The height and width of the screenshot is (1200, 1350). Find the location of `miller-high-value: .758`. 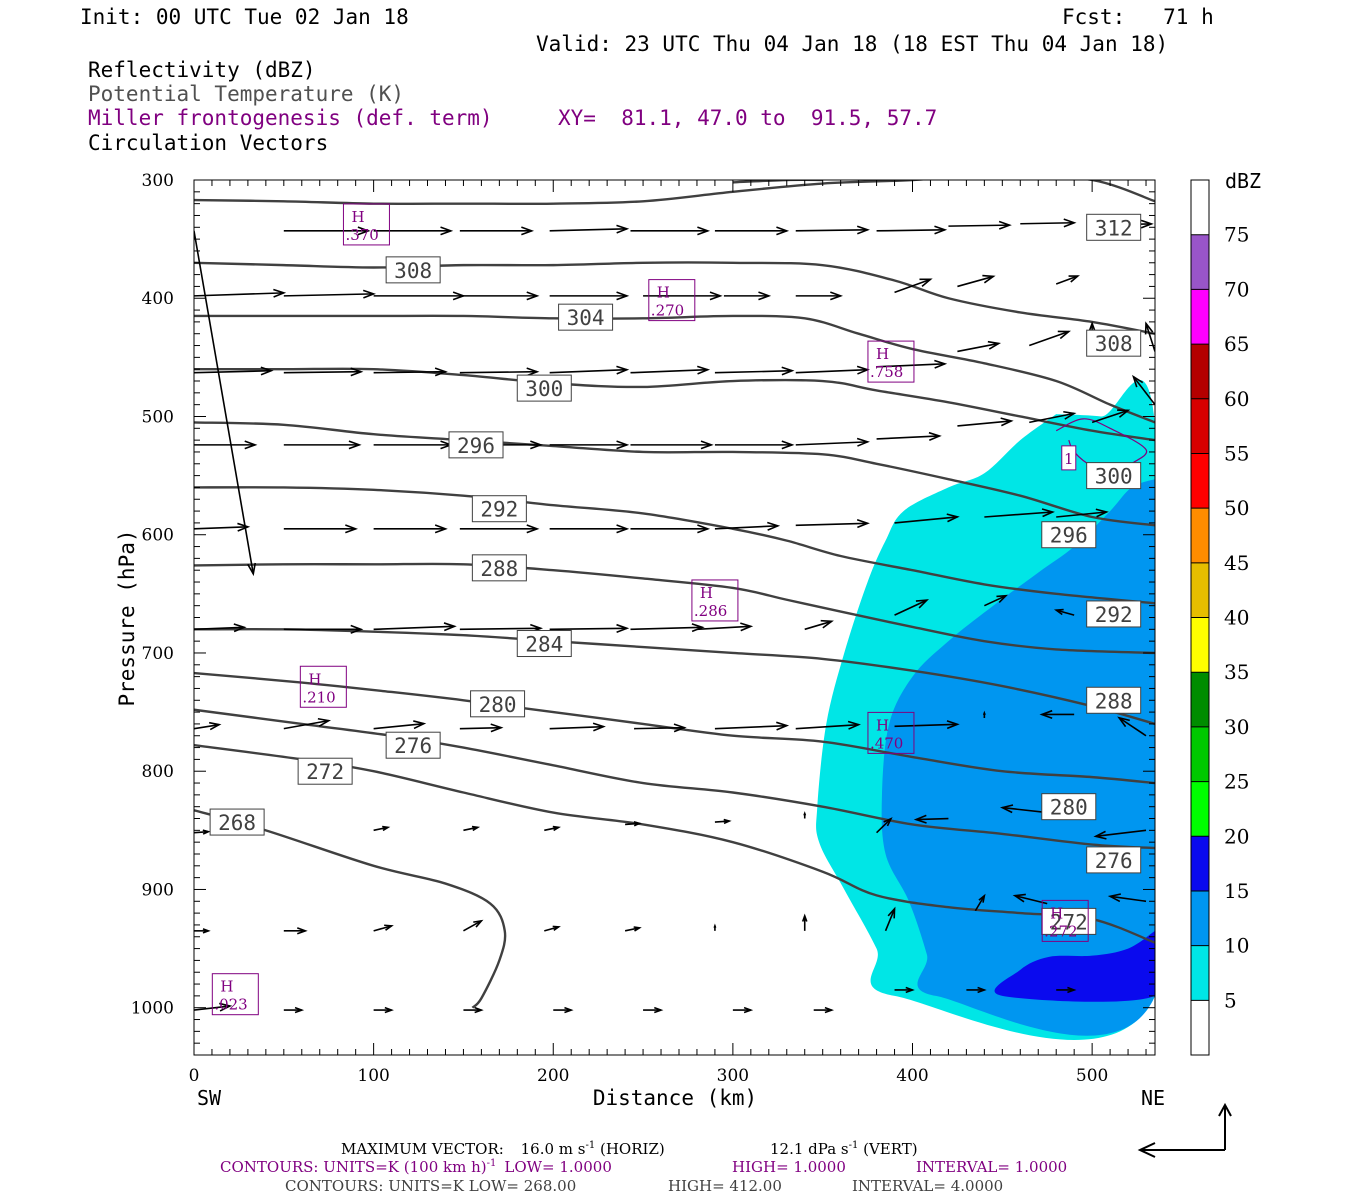

miller-high-value: .758 is located at coordinates (886, 372).